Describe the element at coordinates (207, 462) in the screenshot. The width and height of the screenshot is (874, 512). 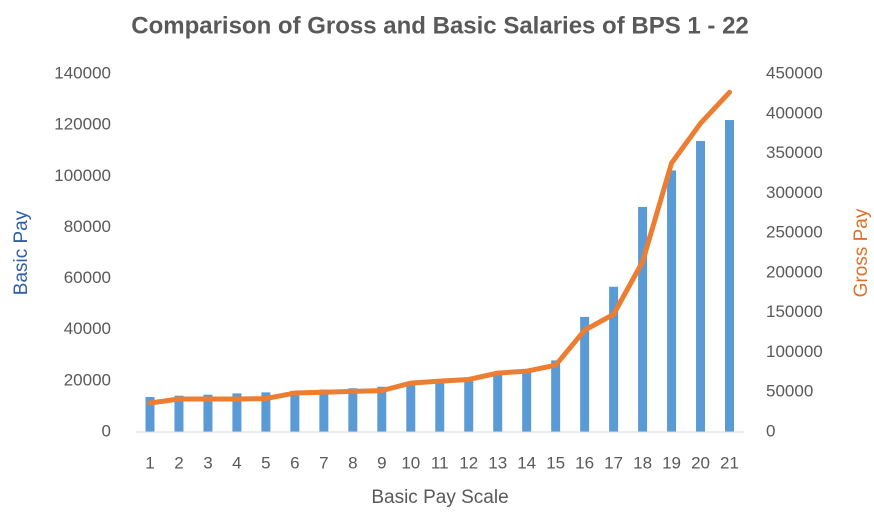
I see `x-tick-label: 3` at that location.